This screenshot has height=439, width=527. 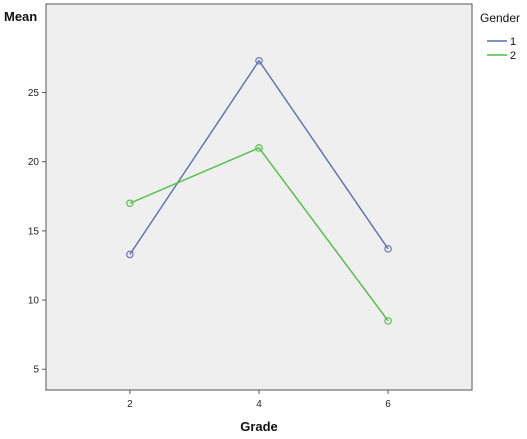 What do you see at coordinates (34, 231) in the screenshot?
I see `y-tick-label: 15` at bounding box center [34, 231].